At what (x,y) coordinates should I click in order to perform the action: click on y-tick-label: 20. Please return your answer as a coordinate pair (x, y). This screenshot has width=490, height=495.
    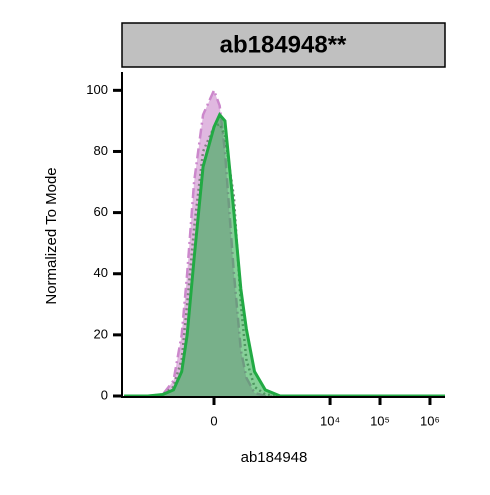
    Looking at the image, I should click on (101, 333).